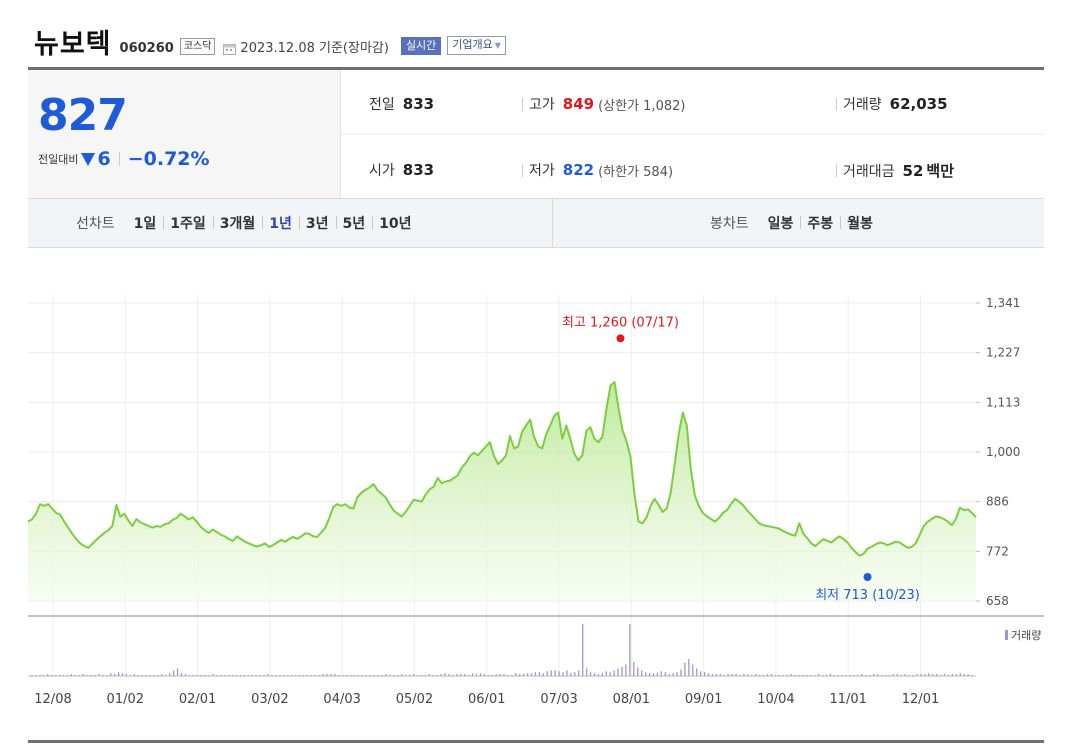 This screenshot has width=1072, height=744. Describe the element at coordinates (860, 223) in the screenshot. I see `tab-monthly: 월봉` at that location.